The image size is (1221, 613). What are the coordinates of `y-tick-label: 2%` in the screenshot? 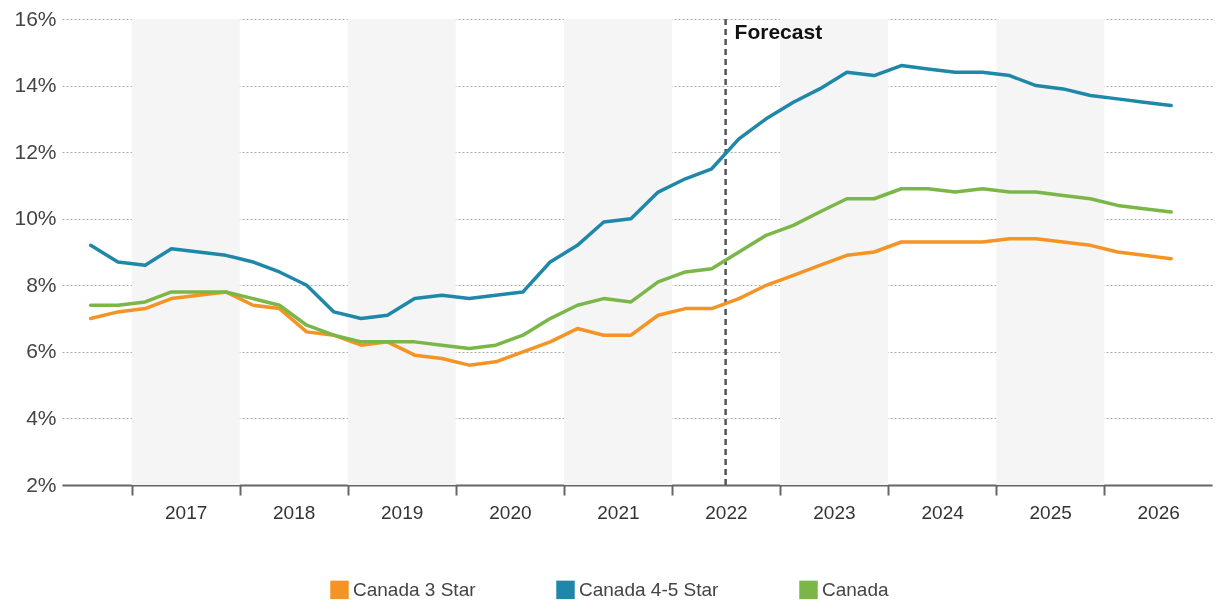 It's located at (41, 484).